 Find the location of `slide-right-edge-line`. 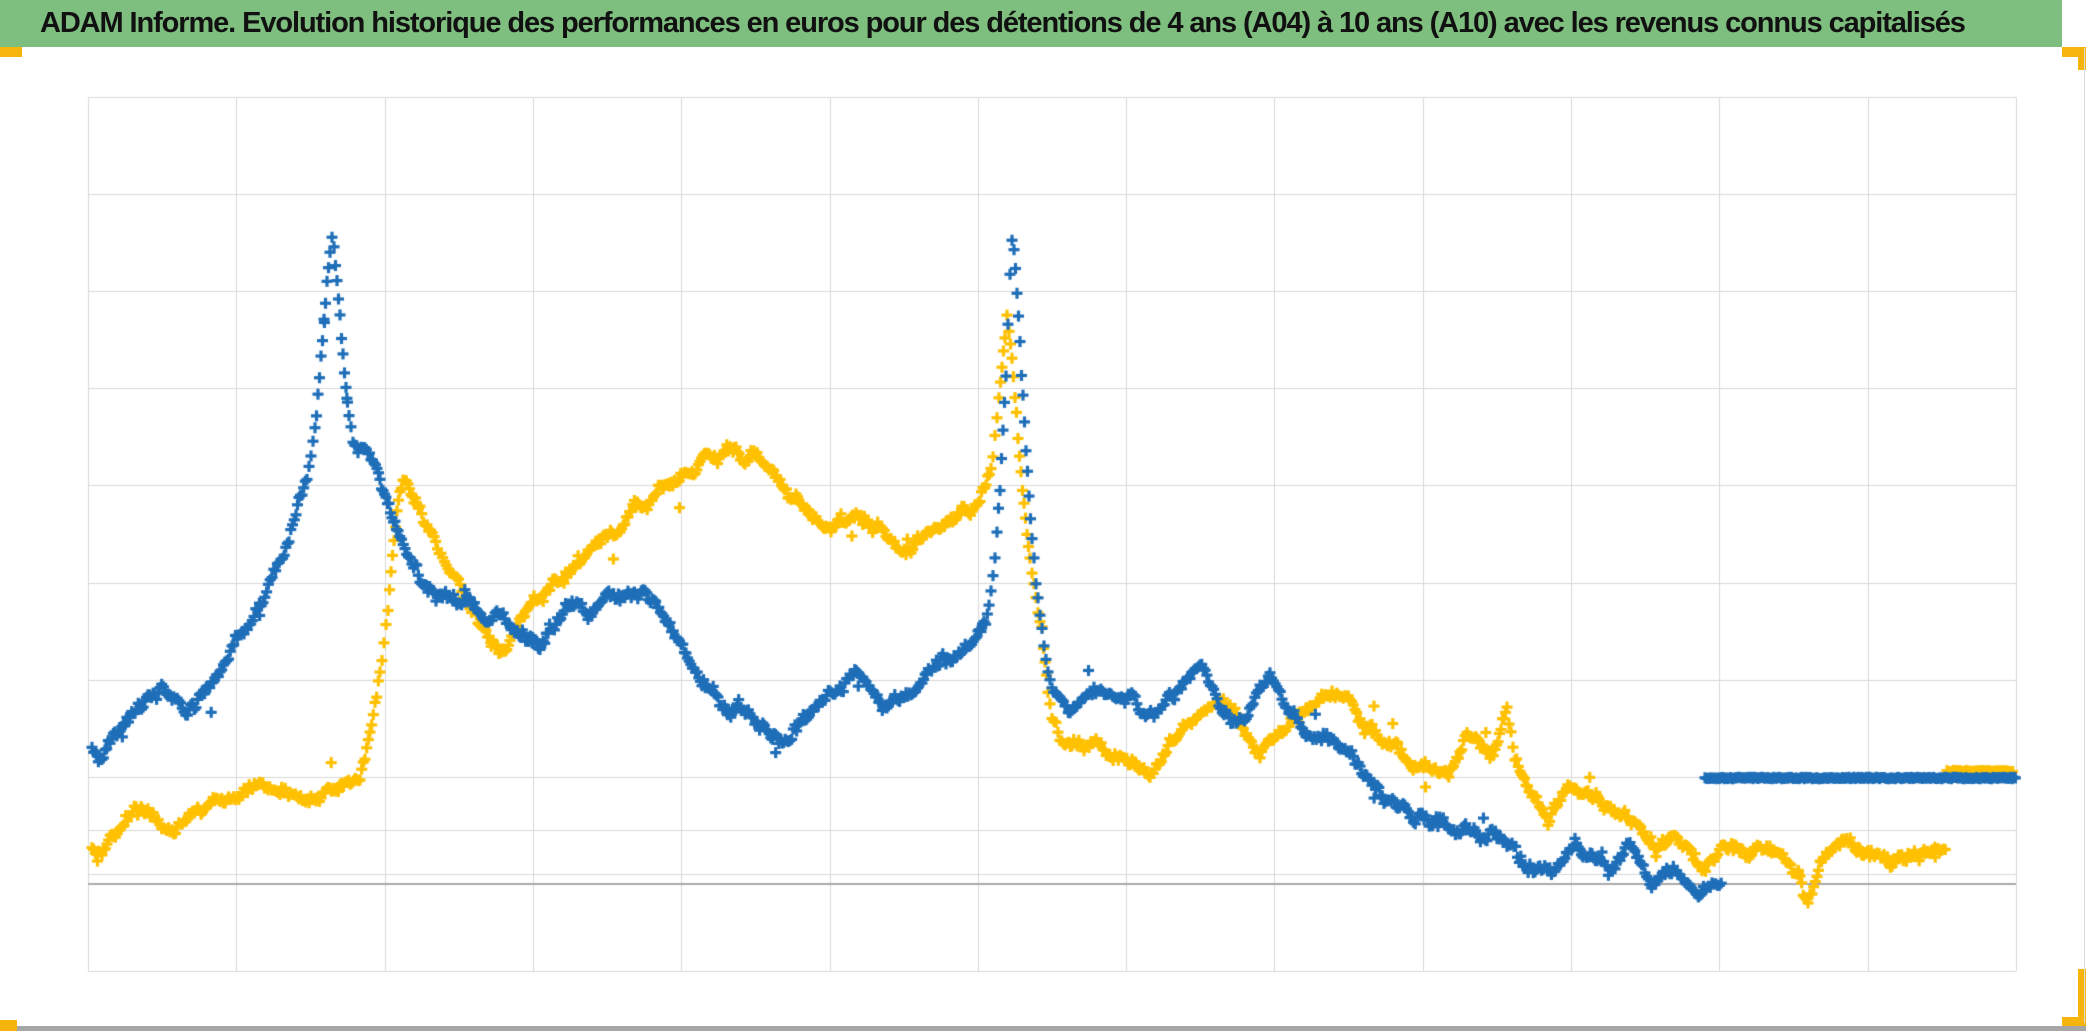

slide-right-edge-line is located at coordinates (2084, 535).